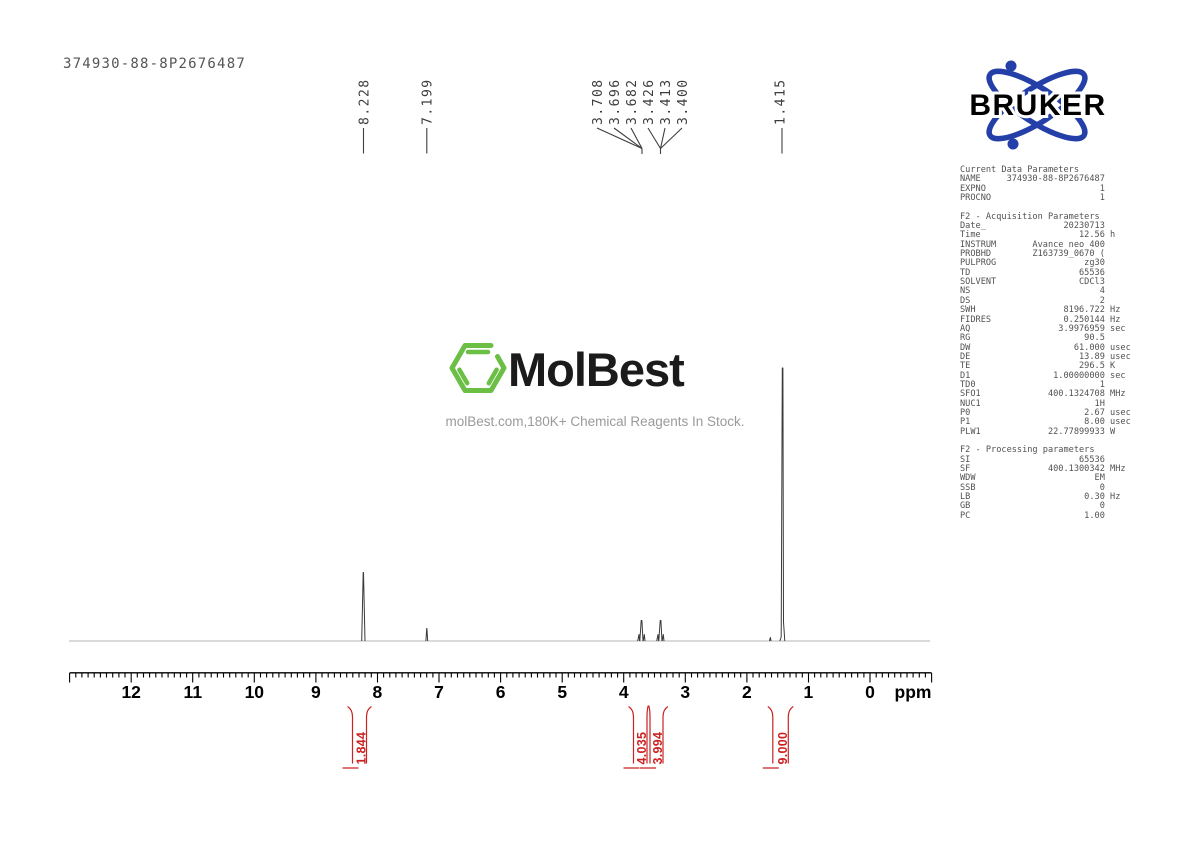  I want to click on axis-tick-label: 0, so click(870, 692).